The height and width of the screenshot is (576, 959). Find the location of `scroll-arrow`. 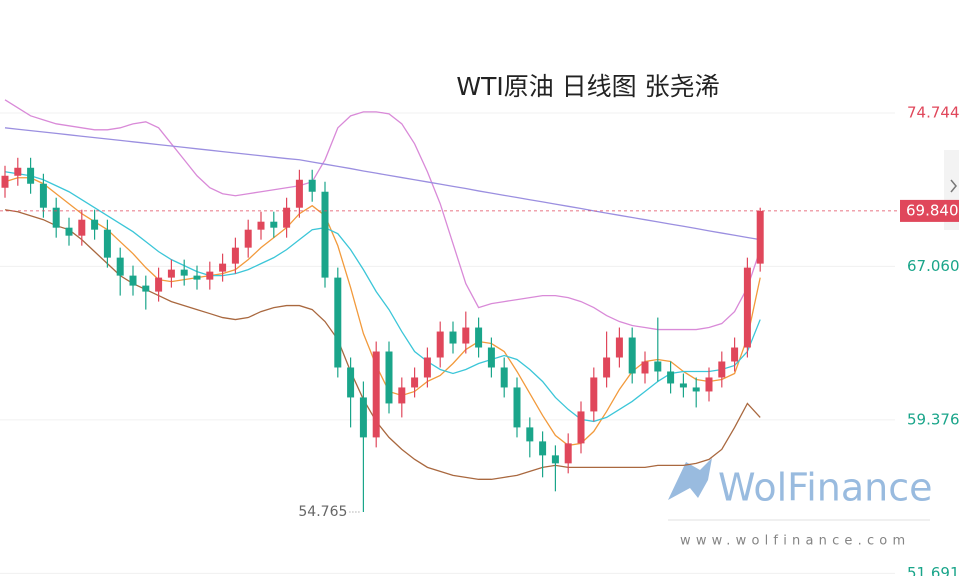

scroll-arrow is located at coordinates (953, 186).